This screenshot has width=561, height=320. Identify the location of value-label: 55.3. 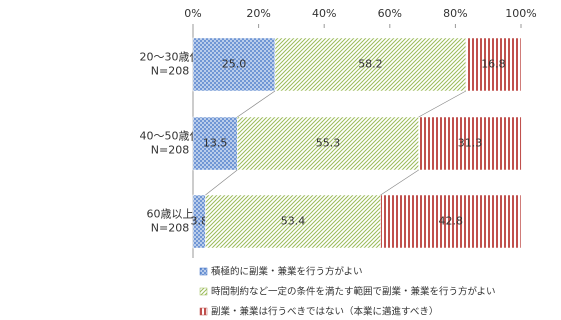
(328, 143).